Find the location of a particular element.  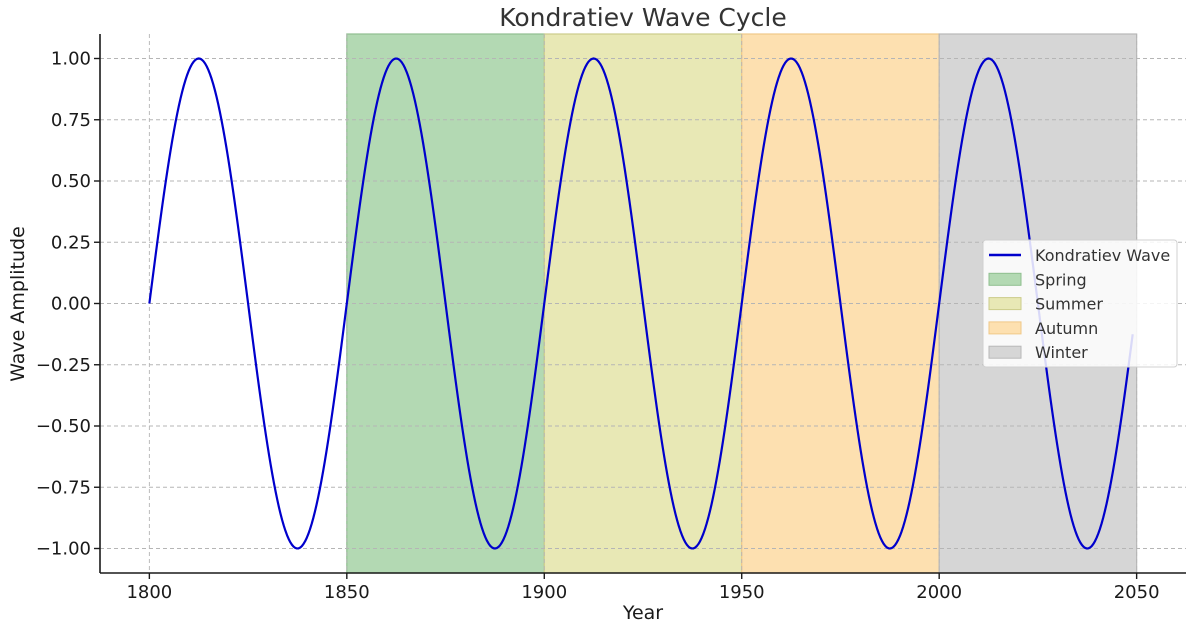

y-tick-label: −0.75 is located at coordinates (63, 487).